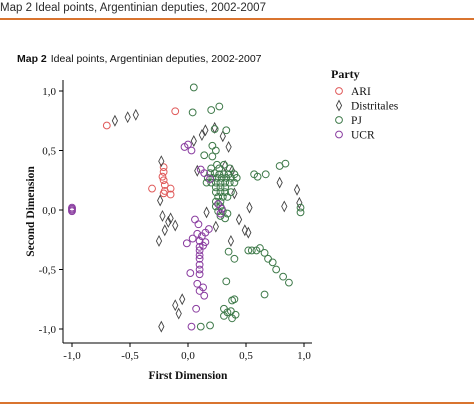 This screenshot has height=409, width=474. I want to click on x-tick-label: 0,5, so click(246, 356).